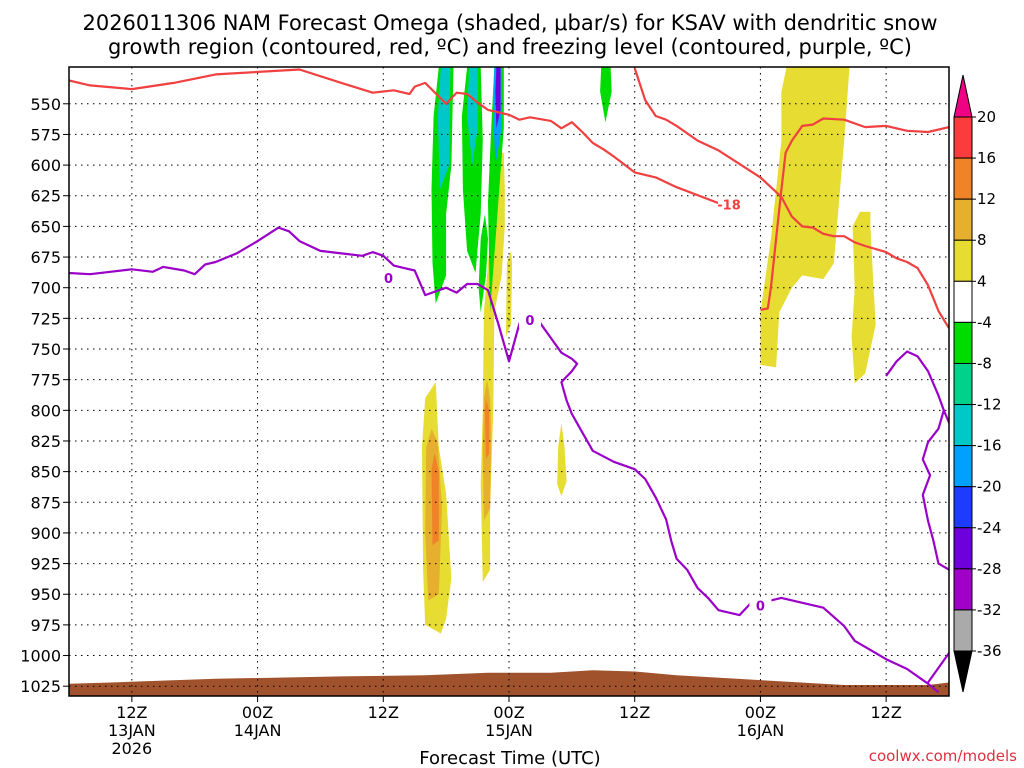  I want to click on y-tick-label-875: 875, so click(45, 502).